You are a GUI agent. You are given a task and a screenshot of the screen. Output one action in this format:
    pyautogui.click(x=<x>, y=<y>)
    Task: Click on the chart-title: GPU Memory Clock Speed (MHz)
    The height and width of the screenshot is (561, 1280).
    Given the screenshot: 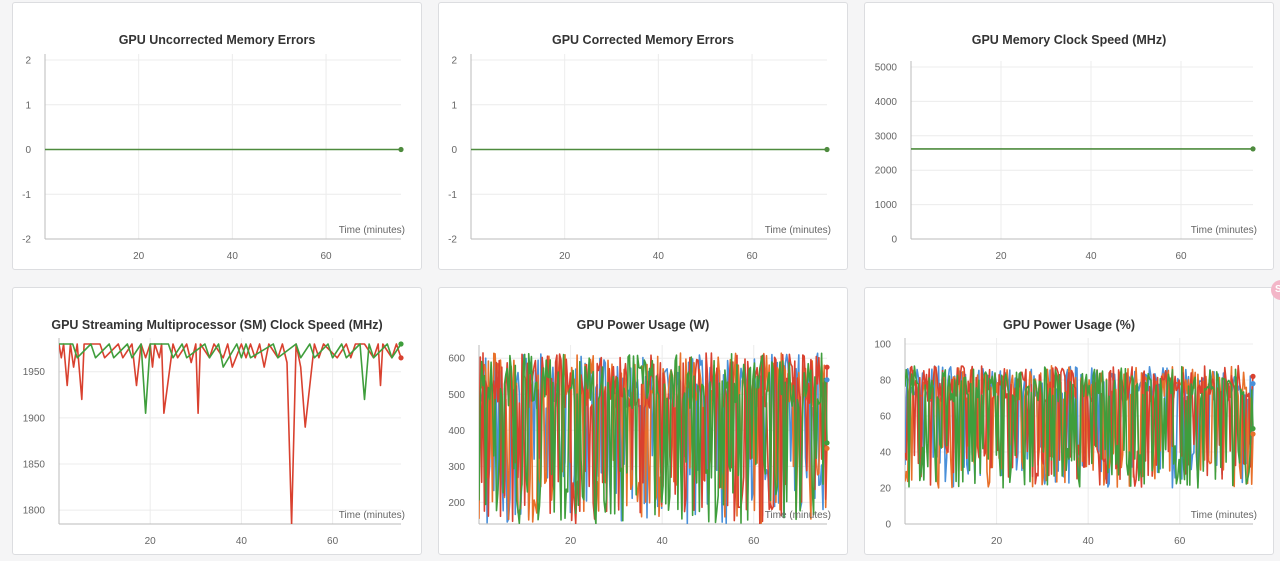 What is the action you would take?
    pyautogui.click(x=1069, y=40)
    